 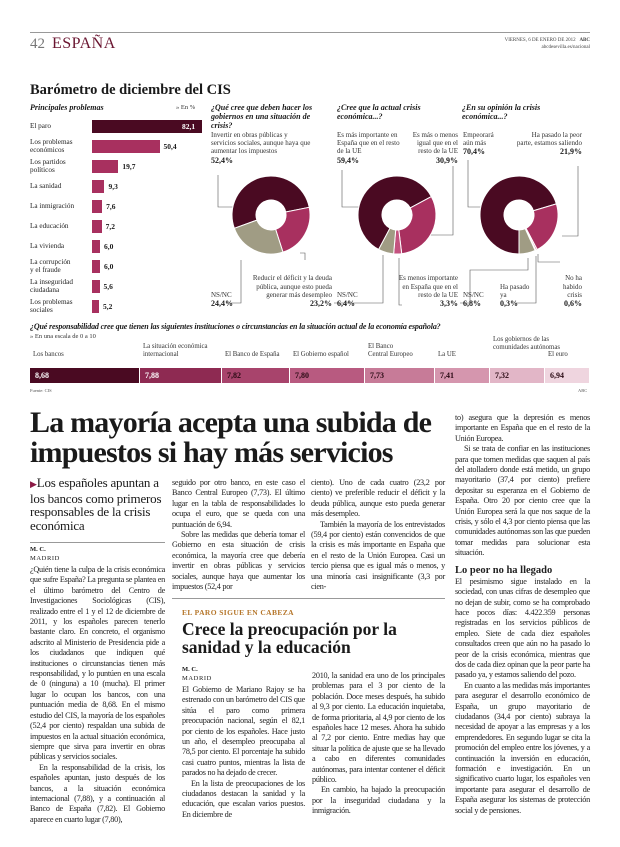 I want to click on donut1-value-0: 52,4%, so click(x=222, y=160).